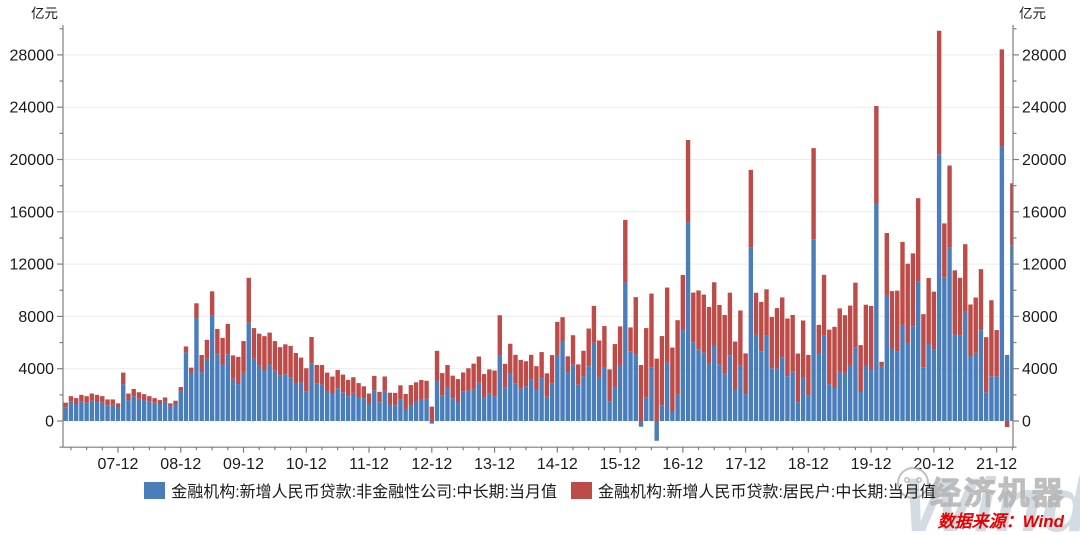 The width and height of the screenshot is (1080, 535). I want to click on jingji-jiqi-watermark: 经济机器, so click(997, 493).